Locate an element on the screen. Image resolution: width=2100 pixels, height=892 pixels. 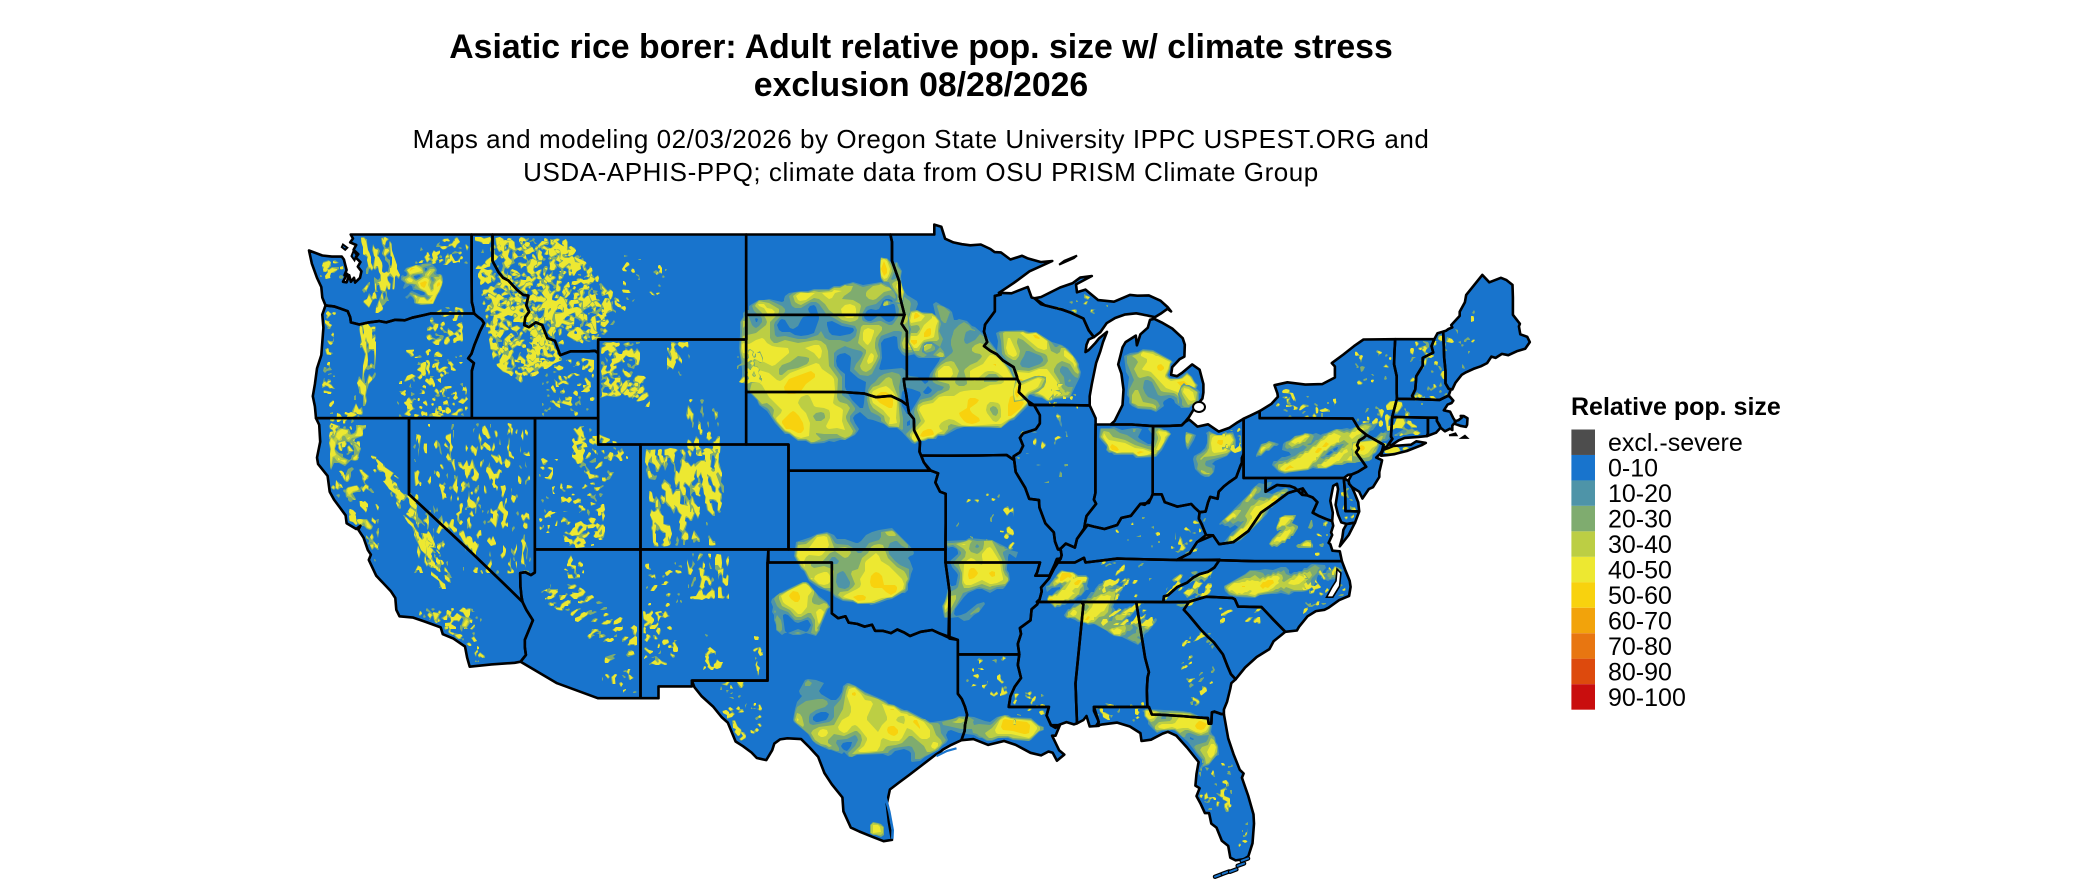
svg-text: 80-90 is located at coordinates (1640, 673).